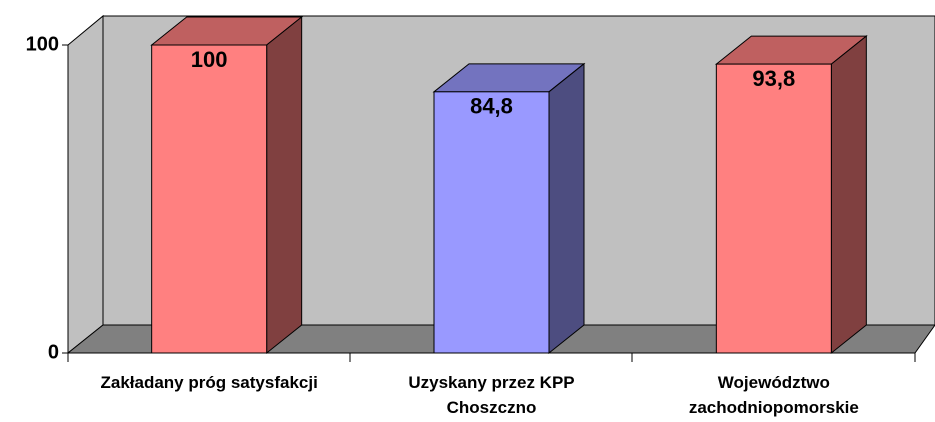 Image resolution: width=935 pixels, height=422 pixels. I want to click on value-label: 93,8, so click(773, 78).